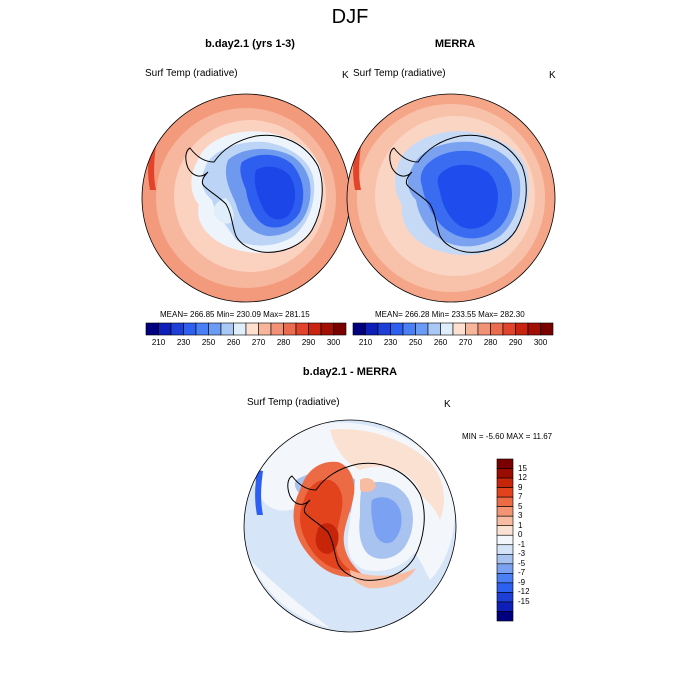 This screenshot has width=700, height=700. I want to click on panel-3-stats: MIN = -5.60 MAX = 11.67, so click(507, 436).